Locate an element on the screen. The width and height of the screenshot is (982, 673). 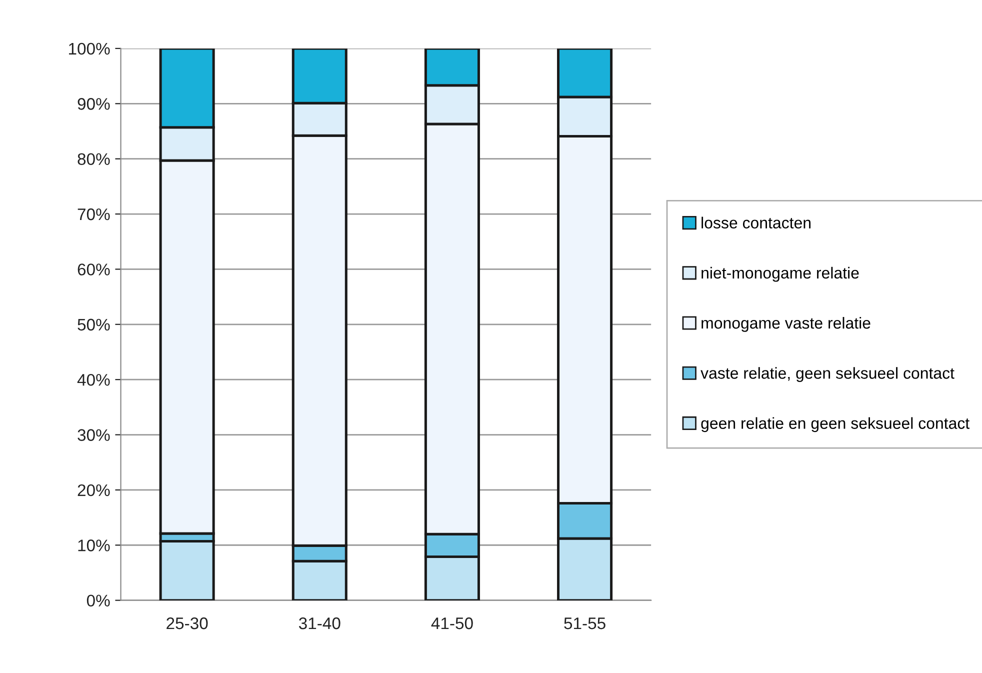
x-tick-label: 41-50 is located at coordinates (452, 623).